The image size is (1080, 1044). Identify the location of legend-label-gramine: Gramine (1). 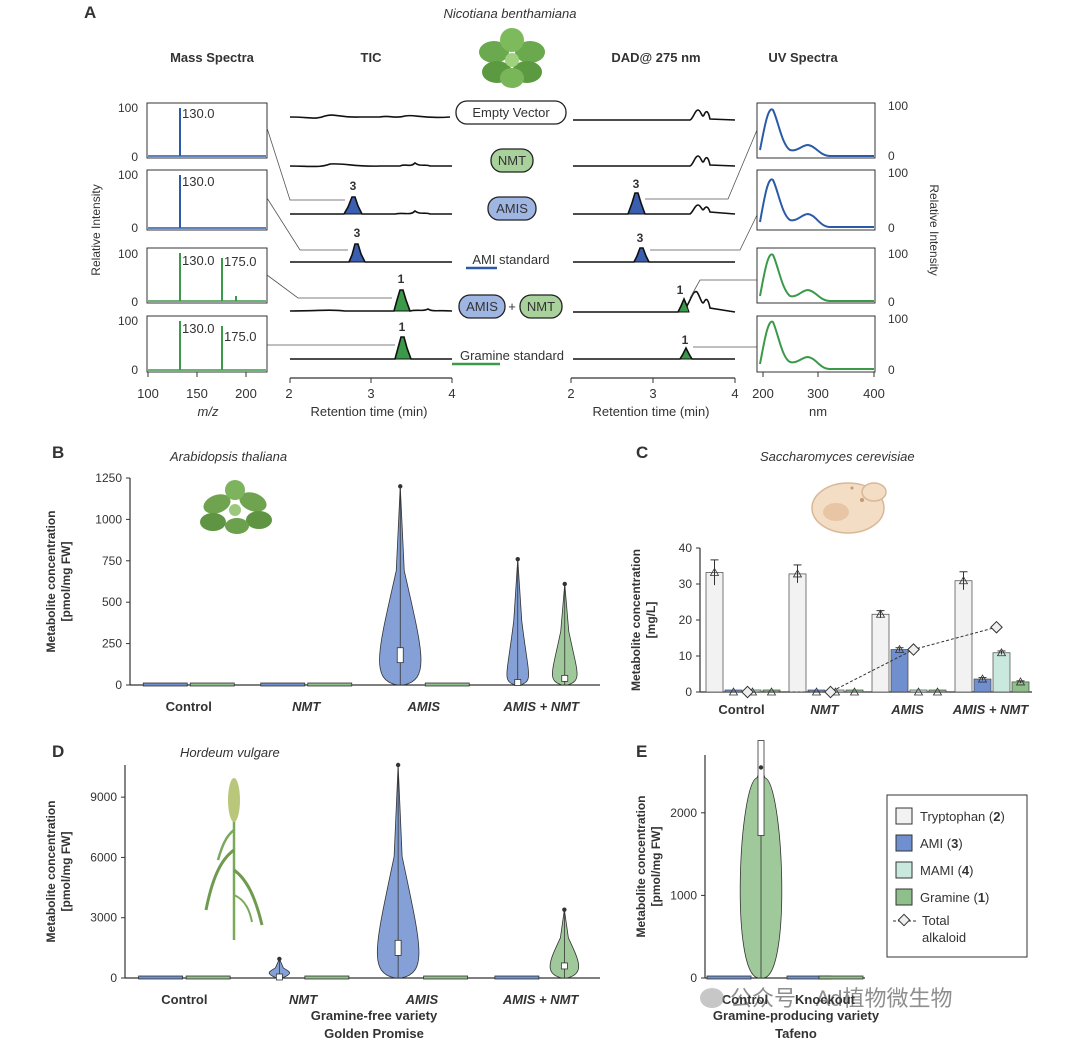
(954, 897).